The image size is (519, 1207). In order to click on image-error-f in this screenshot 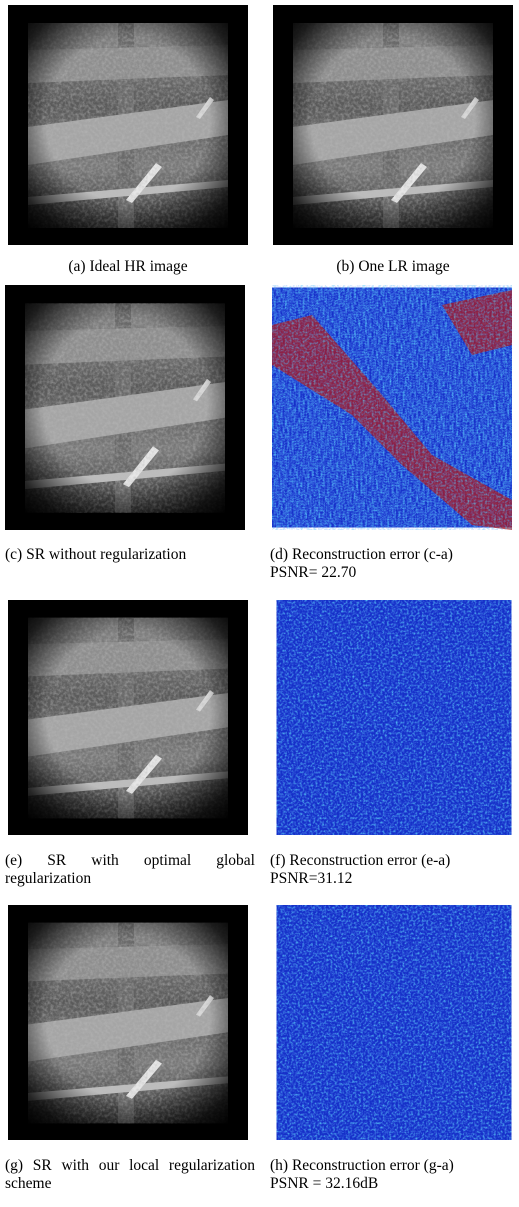, I will do `click(394, 717)`.